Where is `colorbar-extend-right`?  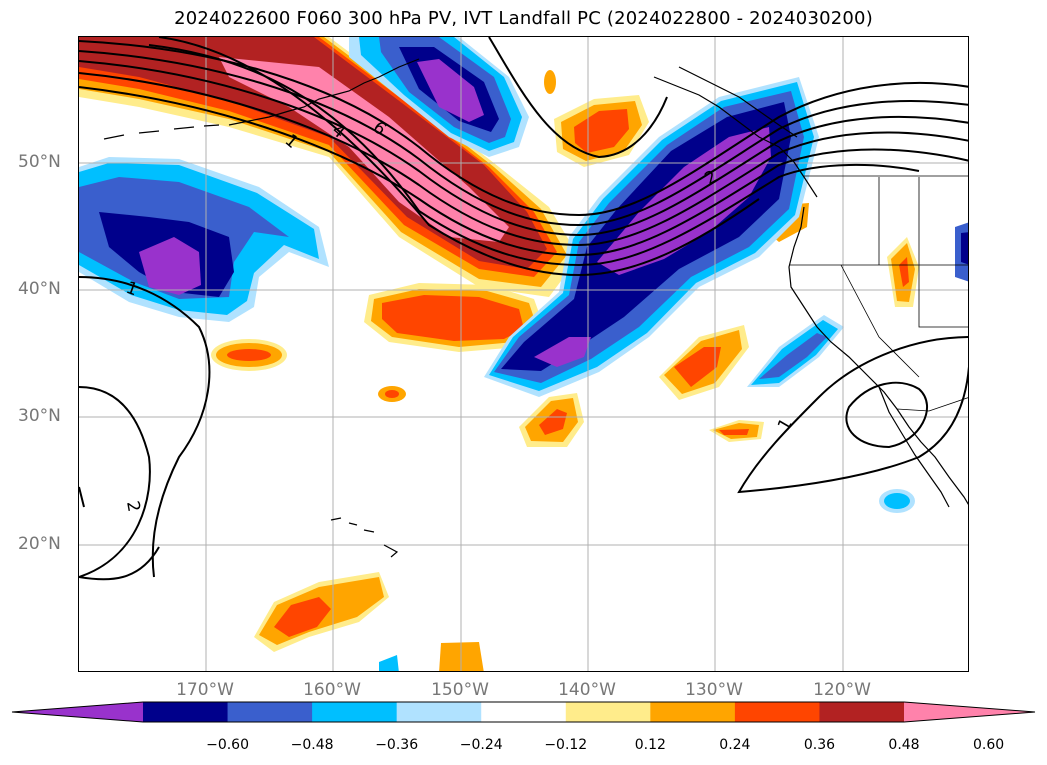
colorbar-extend-right is located at coordinates (969, 712).